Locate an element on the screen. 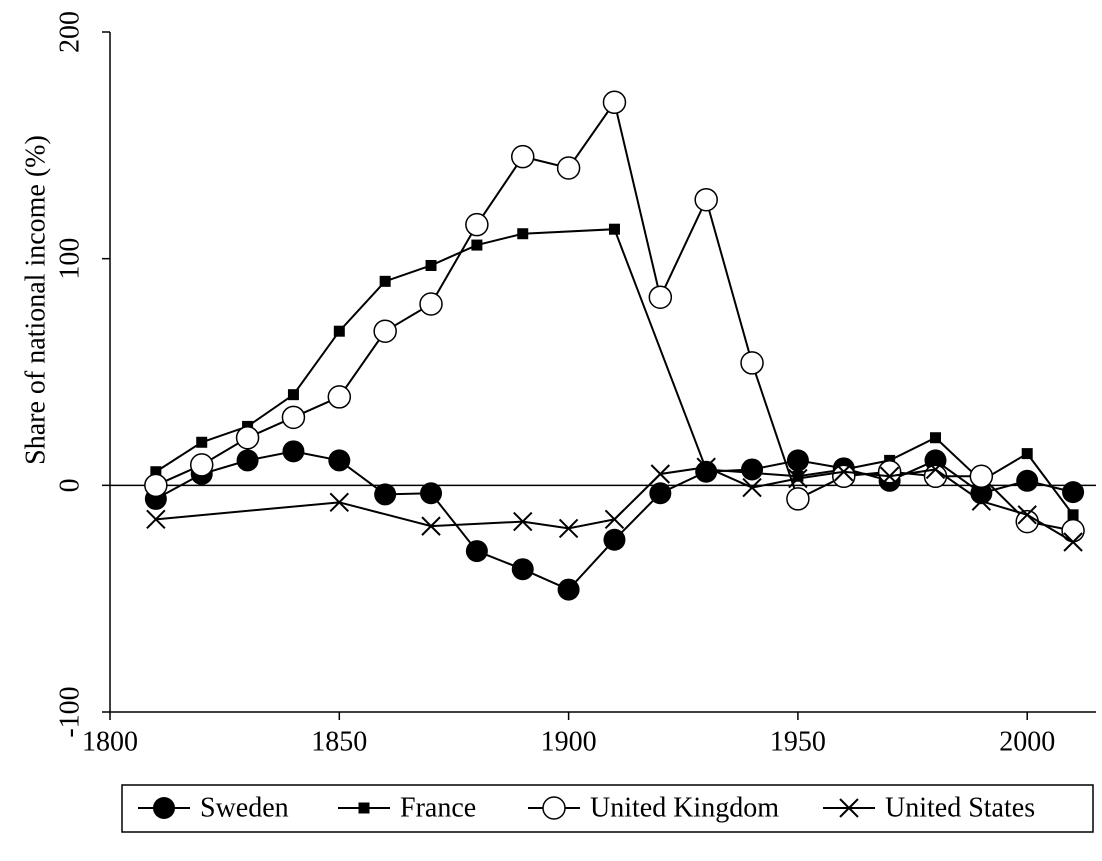 The height and width of the screenshot is (861, 1102). y-tick-label: 100 is located at coordinates (69, 259).